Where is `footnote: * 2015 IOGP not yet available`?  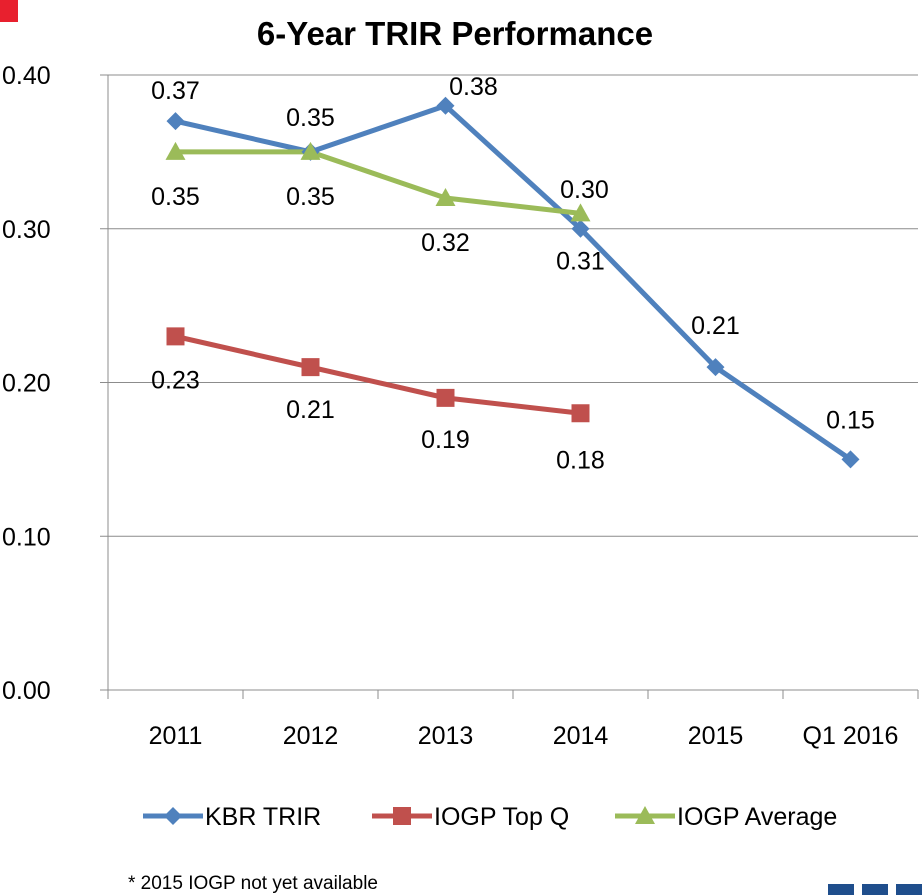
footnote: * 2015 IOGP not yet available is located at coordinates (253, 883).